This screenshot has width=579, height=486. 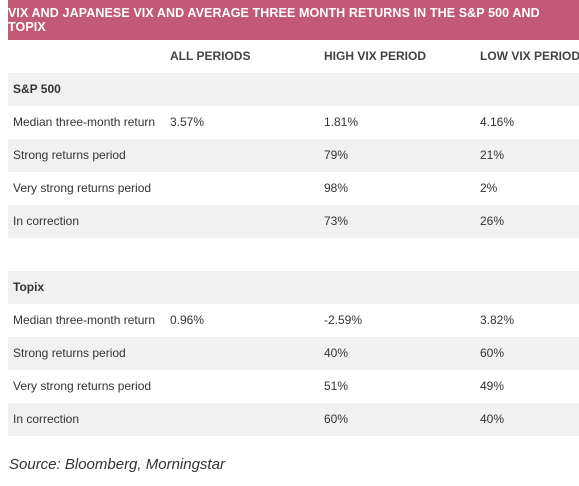 I want to click on table-row: Very strong returns period 51% 49%, so click(x=293, y=386).